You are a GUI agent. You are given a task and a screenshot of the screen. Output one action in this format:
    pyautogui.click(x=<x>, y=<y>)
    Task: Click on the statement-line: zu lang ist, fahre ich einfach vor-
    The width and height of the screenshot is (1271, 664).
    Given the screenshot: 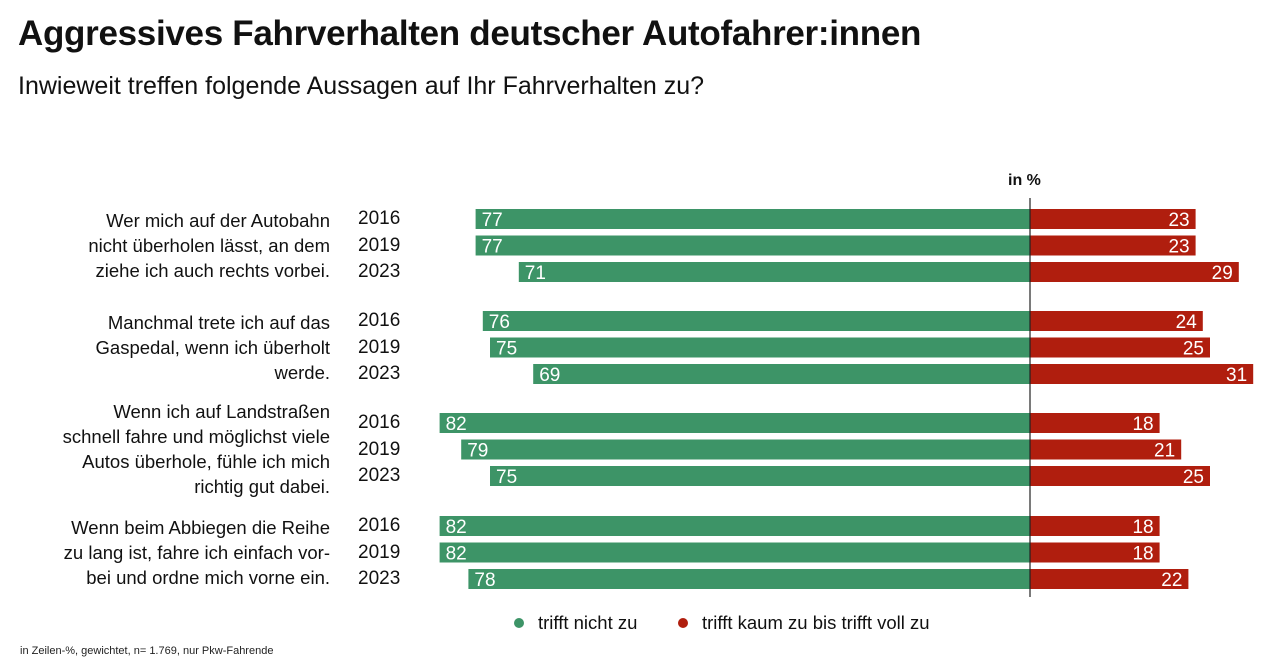 What is the action you would take?
    pyautogui.click(x=196, y=552)
    